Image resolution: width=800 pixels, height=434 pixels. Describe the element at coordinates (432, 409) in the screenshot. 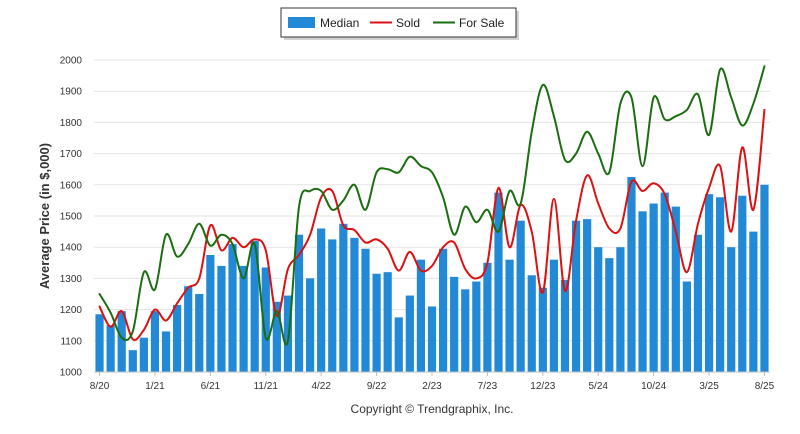

I see `copyright-text: Copyright © Trendgraphix, Inc.` at that location.